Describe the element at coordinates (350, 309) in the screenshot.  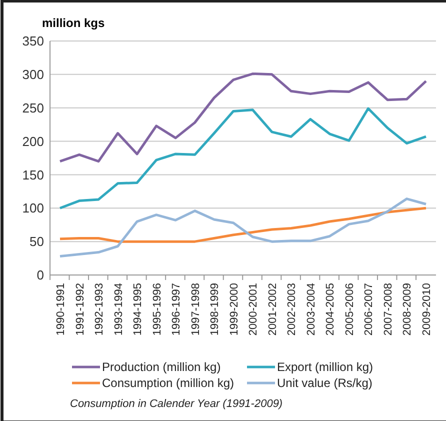
I see `x-tick-label: 2005-2006` at that location.